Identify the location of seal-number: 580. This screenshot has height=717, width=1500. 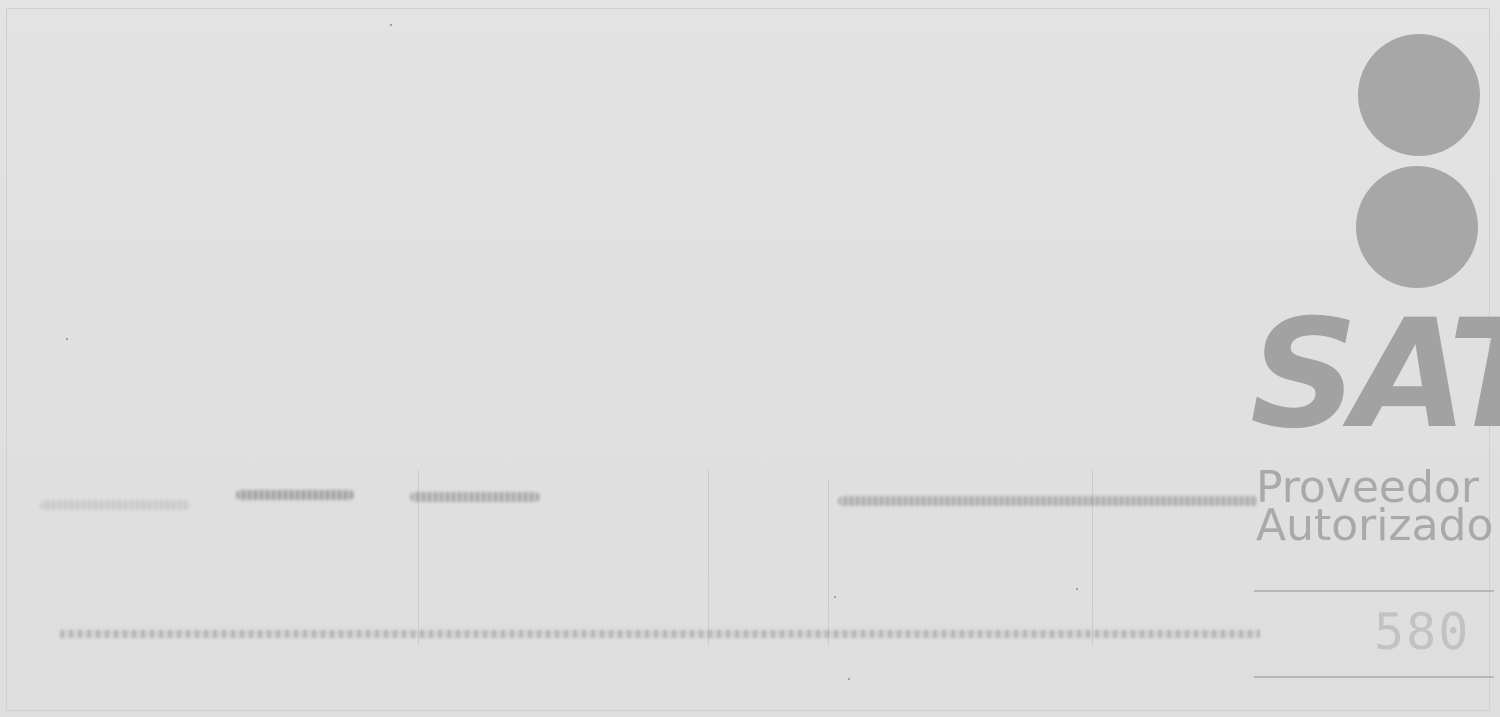
(1422, 632).